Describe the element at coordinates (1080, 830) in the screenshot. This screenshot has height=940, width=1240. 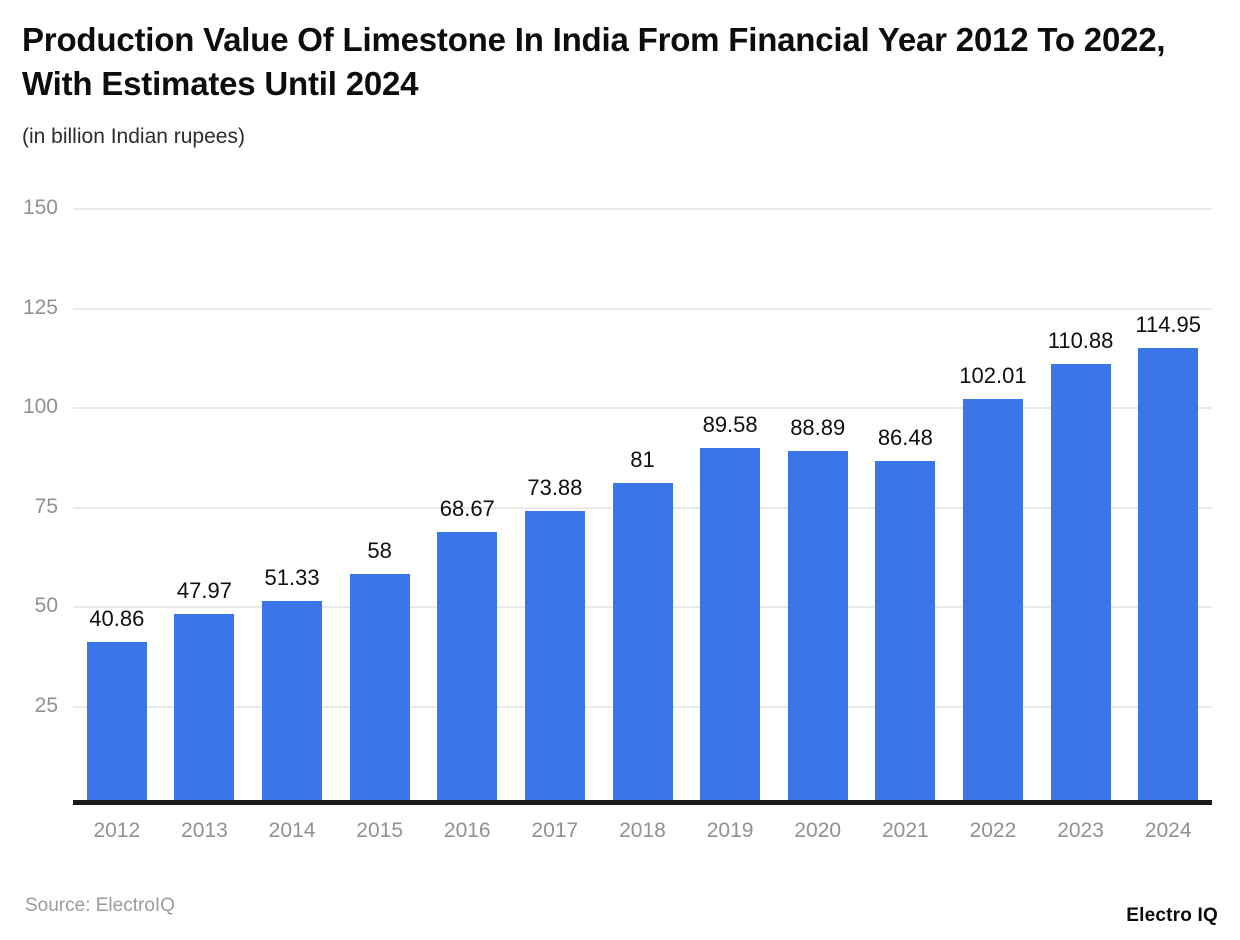
I see `x-axis-tick-label: 2023` at that location.